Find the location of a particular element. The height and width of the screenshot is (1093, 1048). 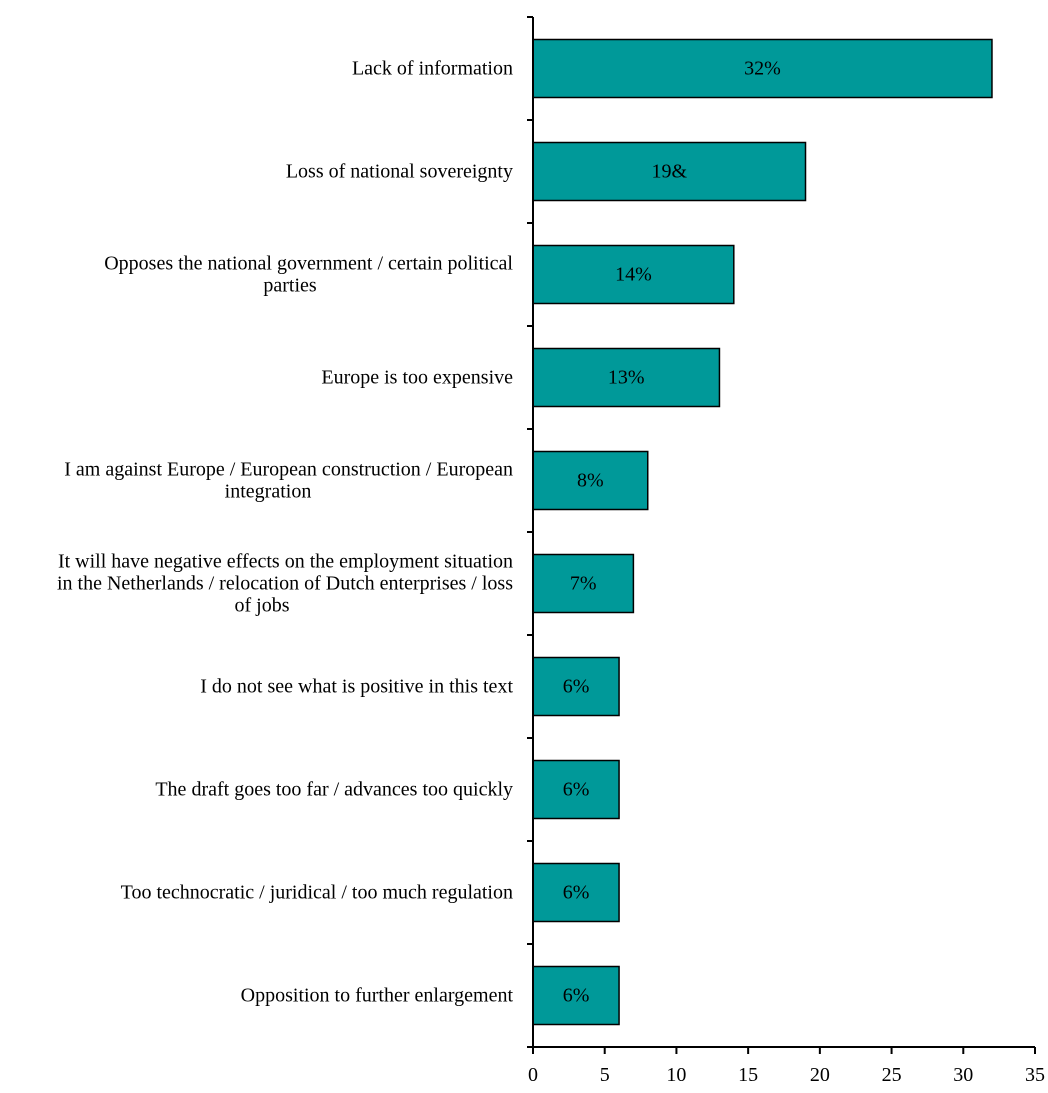

x-tick-label: 15 is located at coordinates (748, 1075).